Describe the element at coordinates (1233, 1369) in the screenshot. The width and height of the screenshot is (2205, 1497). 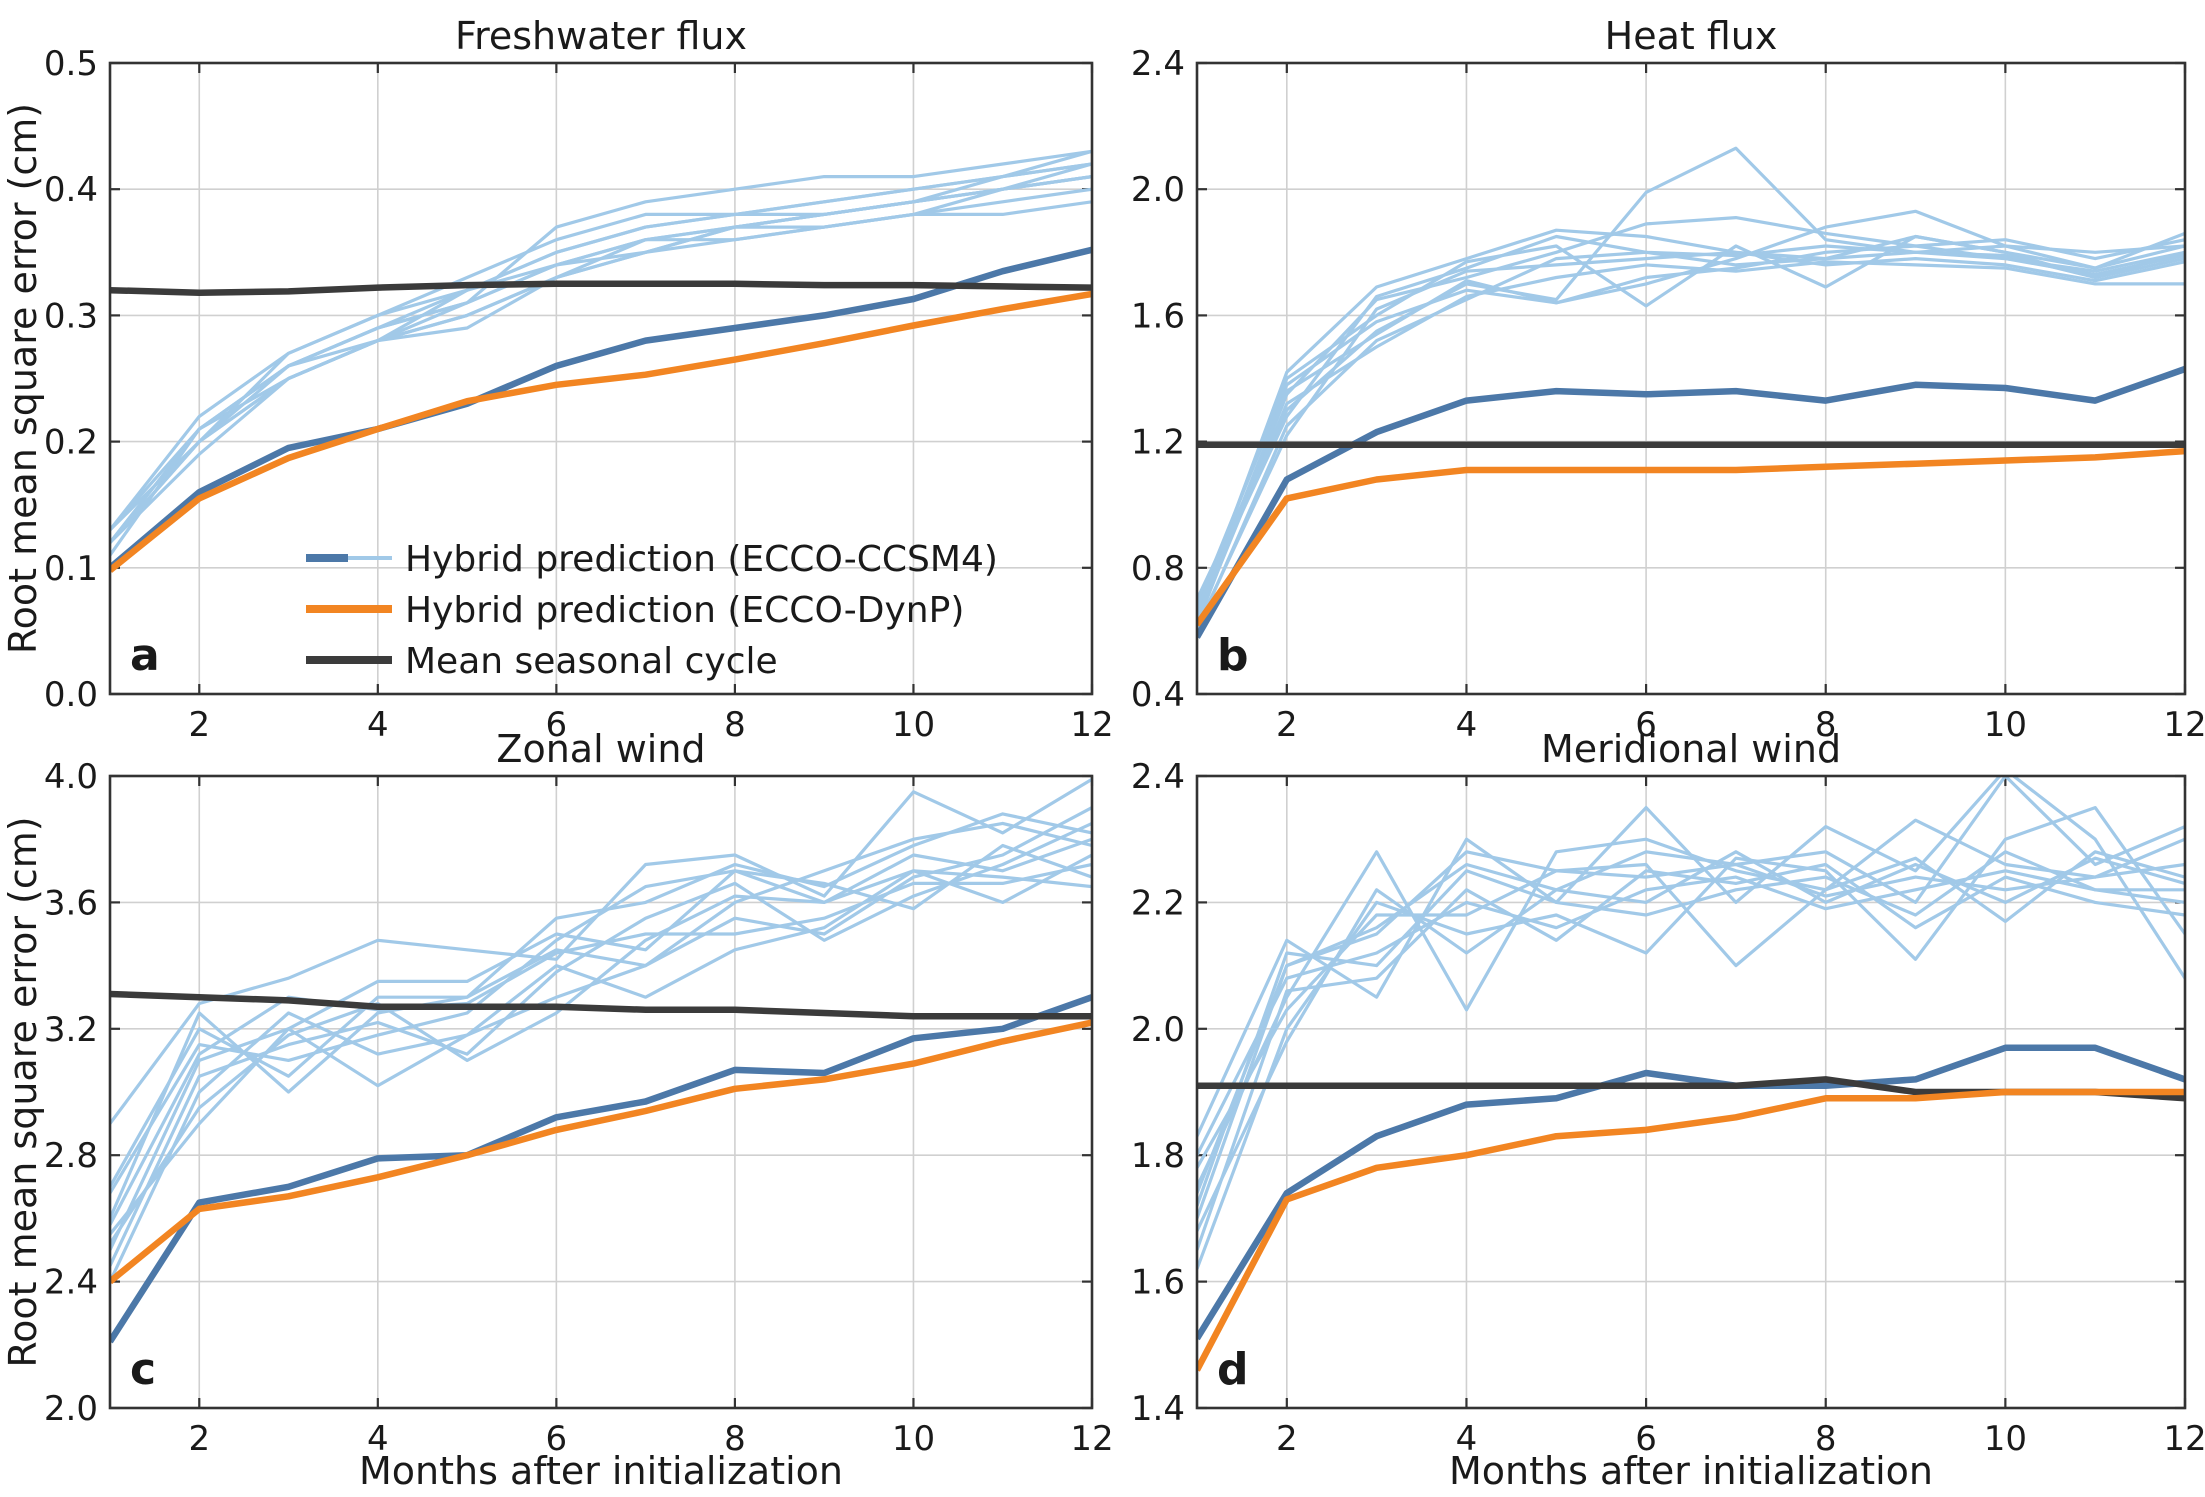
I see `panel-letter: d` at that location.